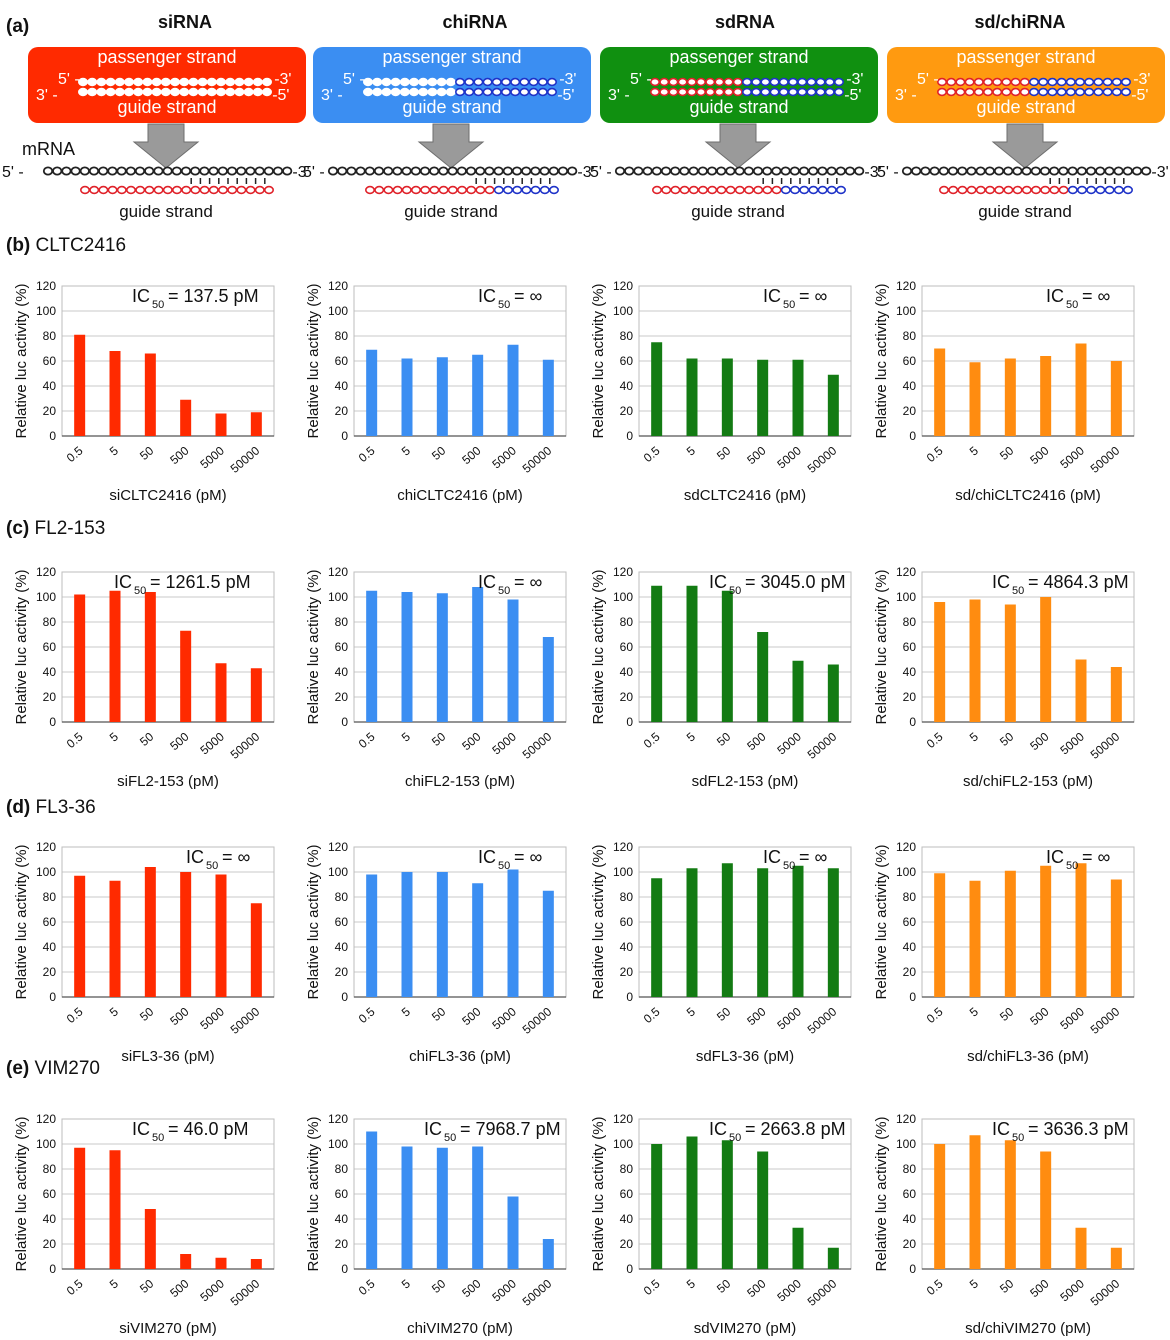  I want to click on mrna-5-label: 5' -, so click(888, 172).